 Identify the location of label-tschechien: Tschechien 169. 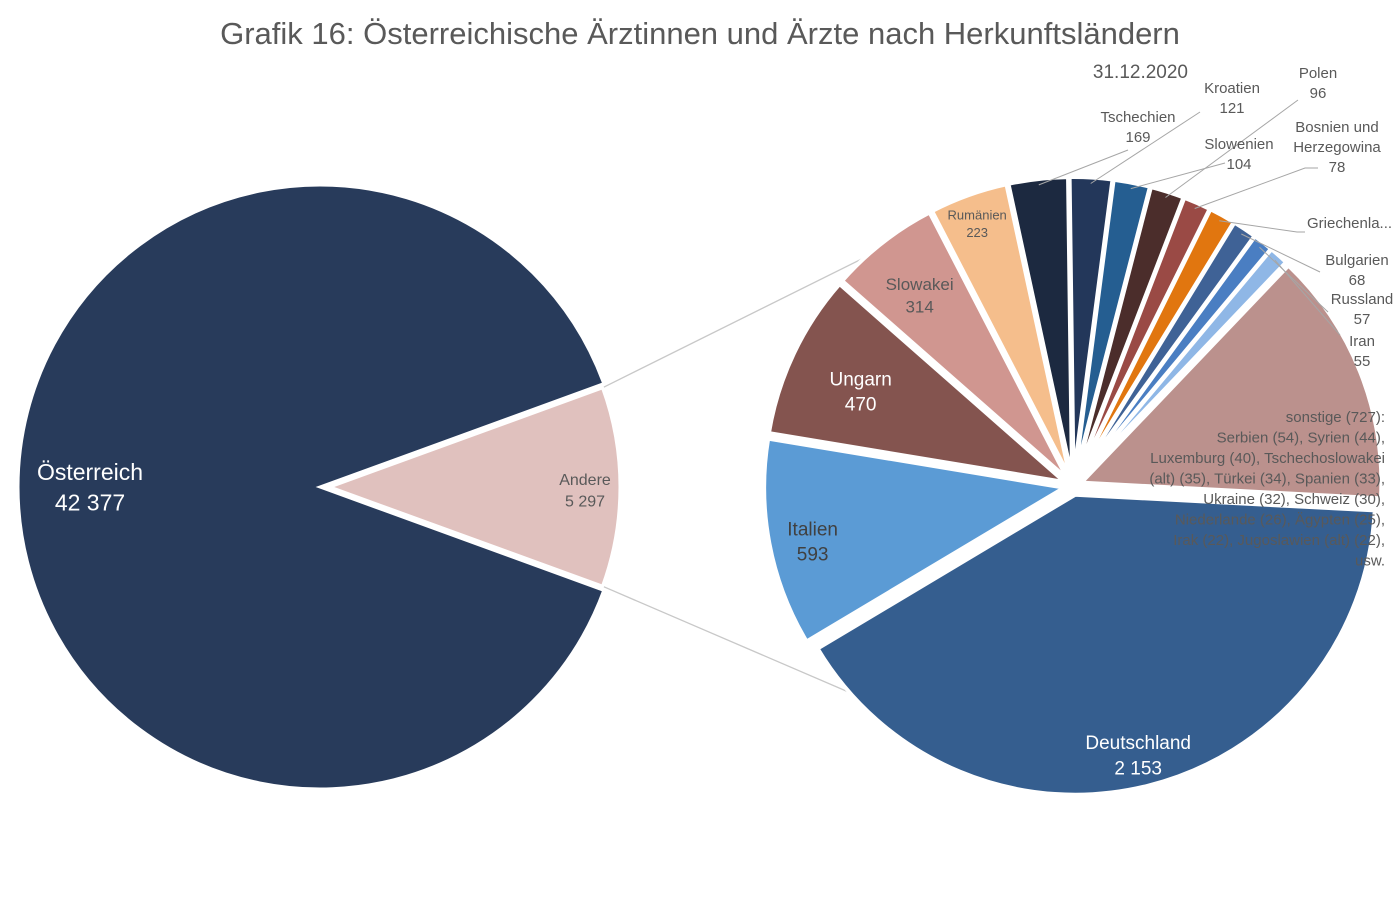
(1137, 127).